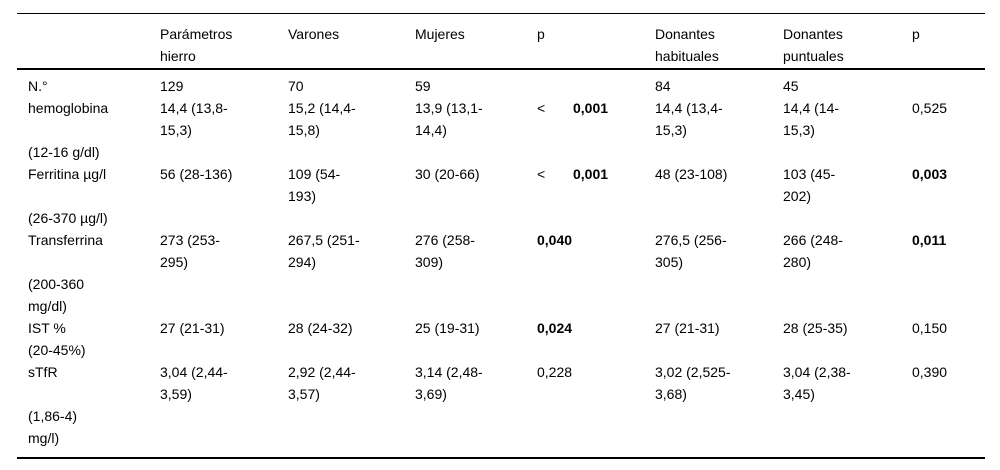  I want to click on row-label: Transferrina, so click(65, 240).